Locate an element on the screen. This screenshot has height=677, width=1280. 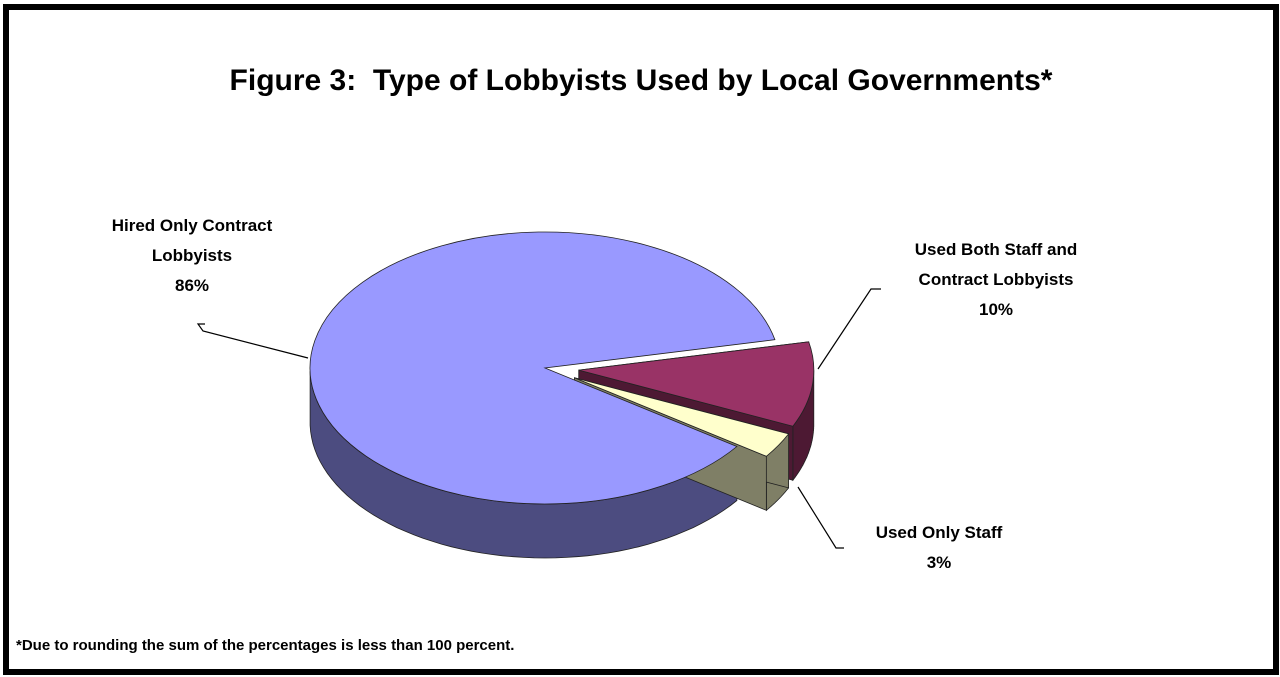
slice-value-label-0: 86% is located at coordinates (192, 285).